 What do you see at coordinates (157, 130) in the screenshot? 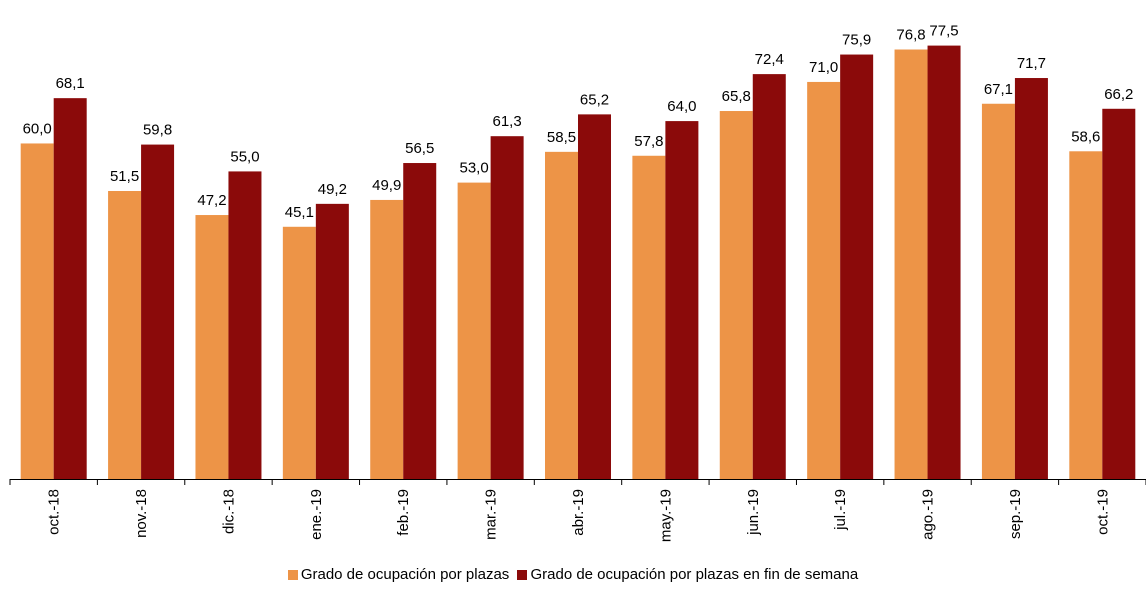
I see `data-label-fin-de-semana-1: 59,8` at bounding box center [157, 130].